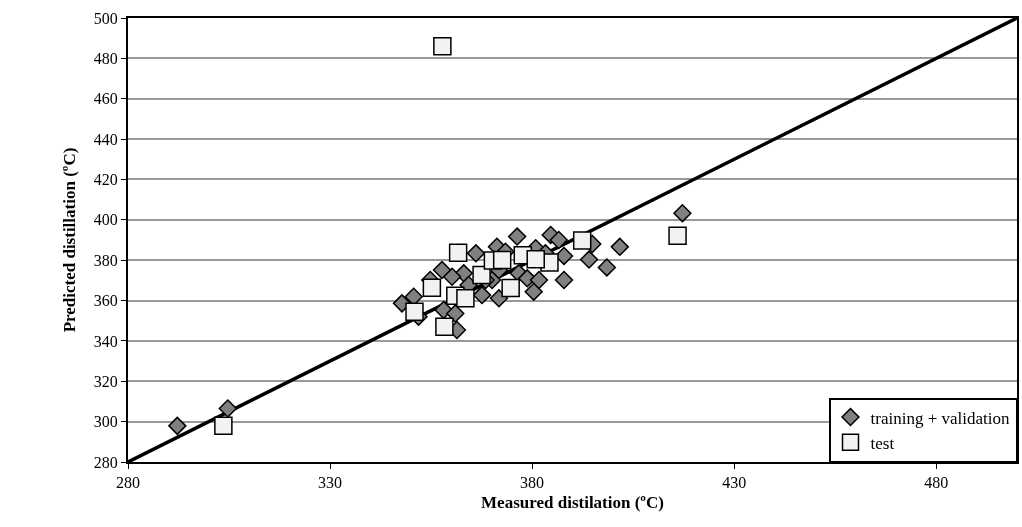 Image resolution: width=1022 pixels, height=527 pixels. I want to click on x-tick-label: 430, so click(734, 483).